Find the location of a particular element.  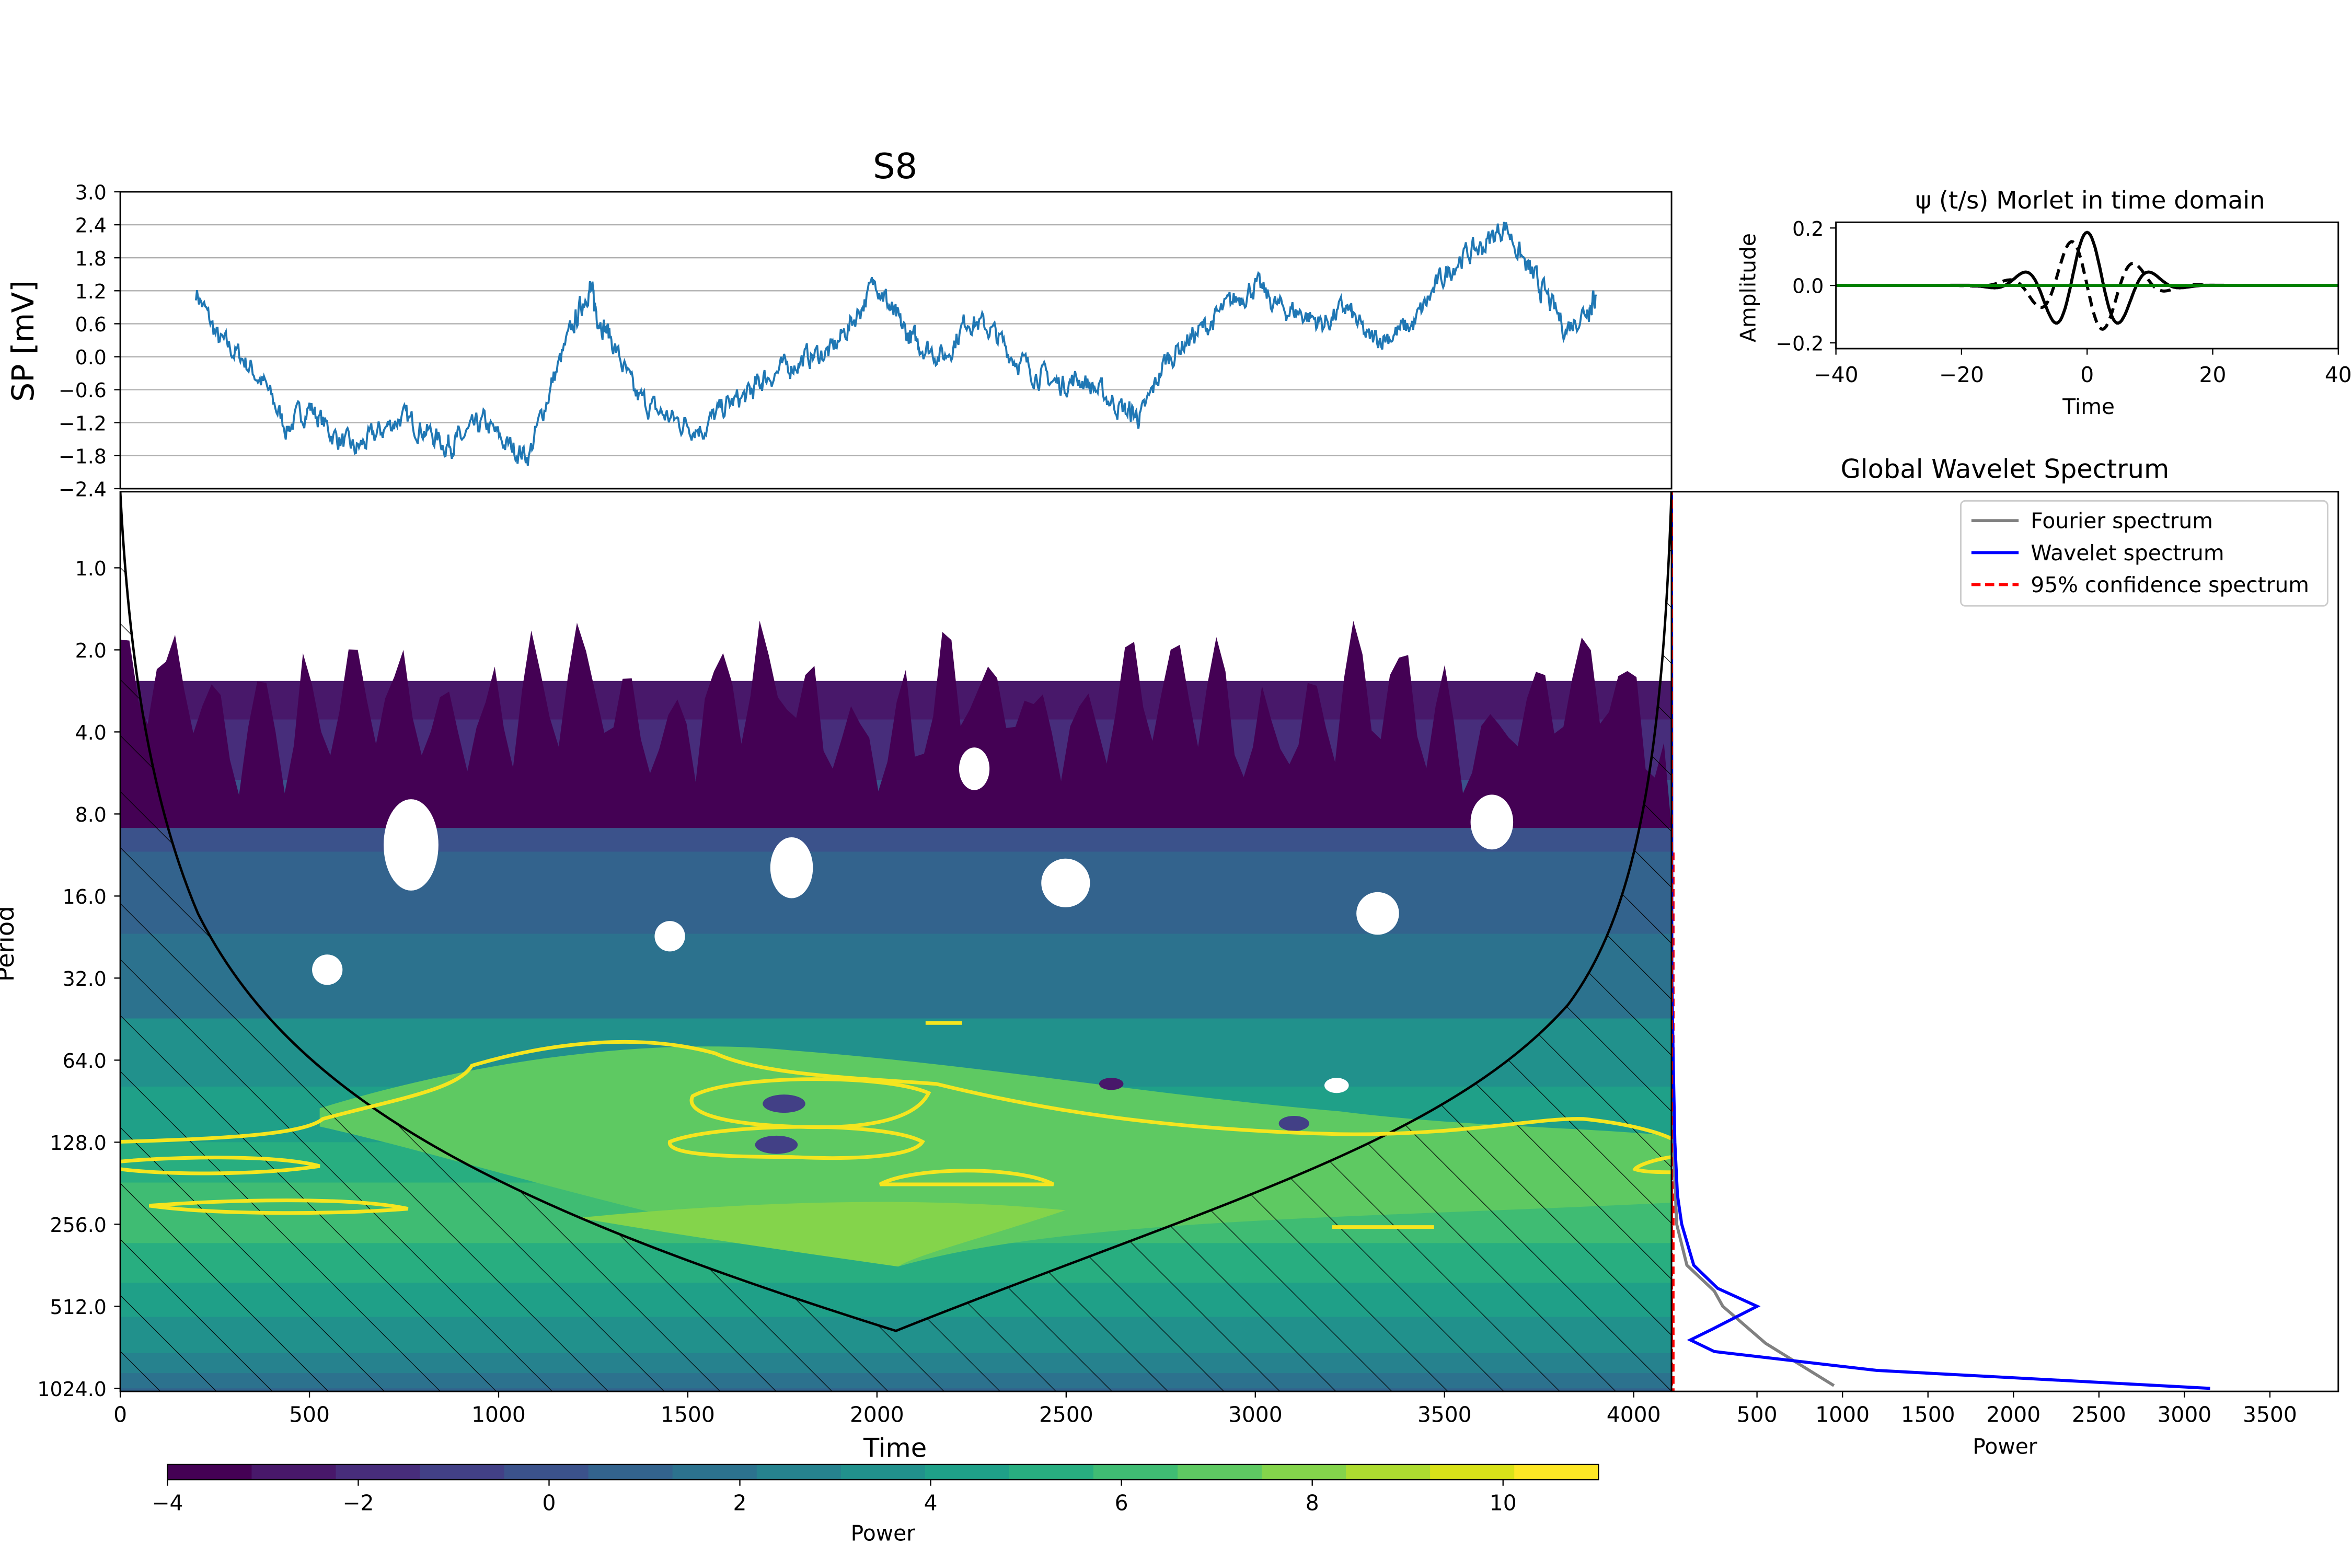

colorbar: −4 −2 0 2 4 6 8 10 Power is located at coordinates (875, 1505).